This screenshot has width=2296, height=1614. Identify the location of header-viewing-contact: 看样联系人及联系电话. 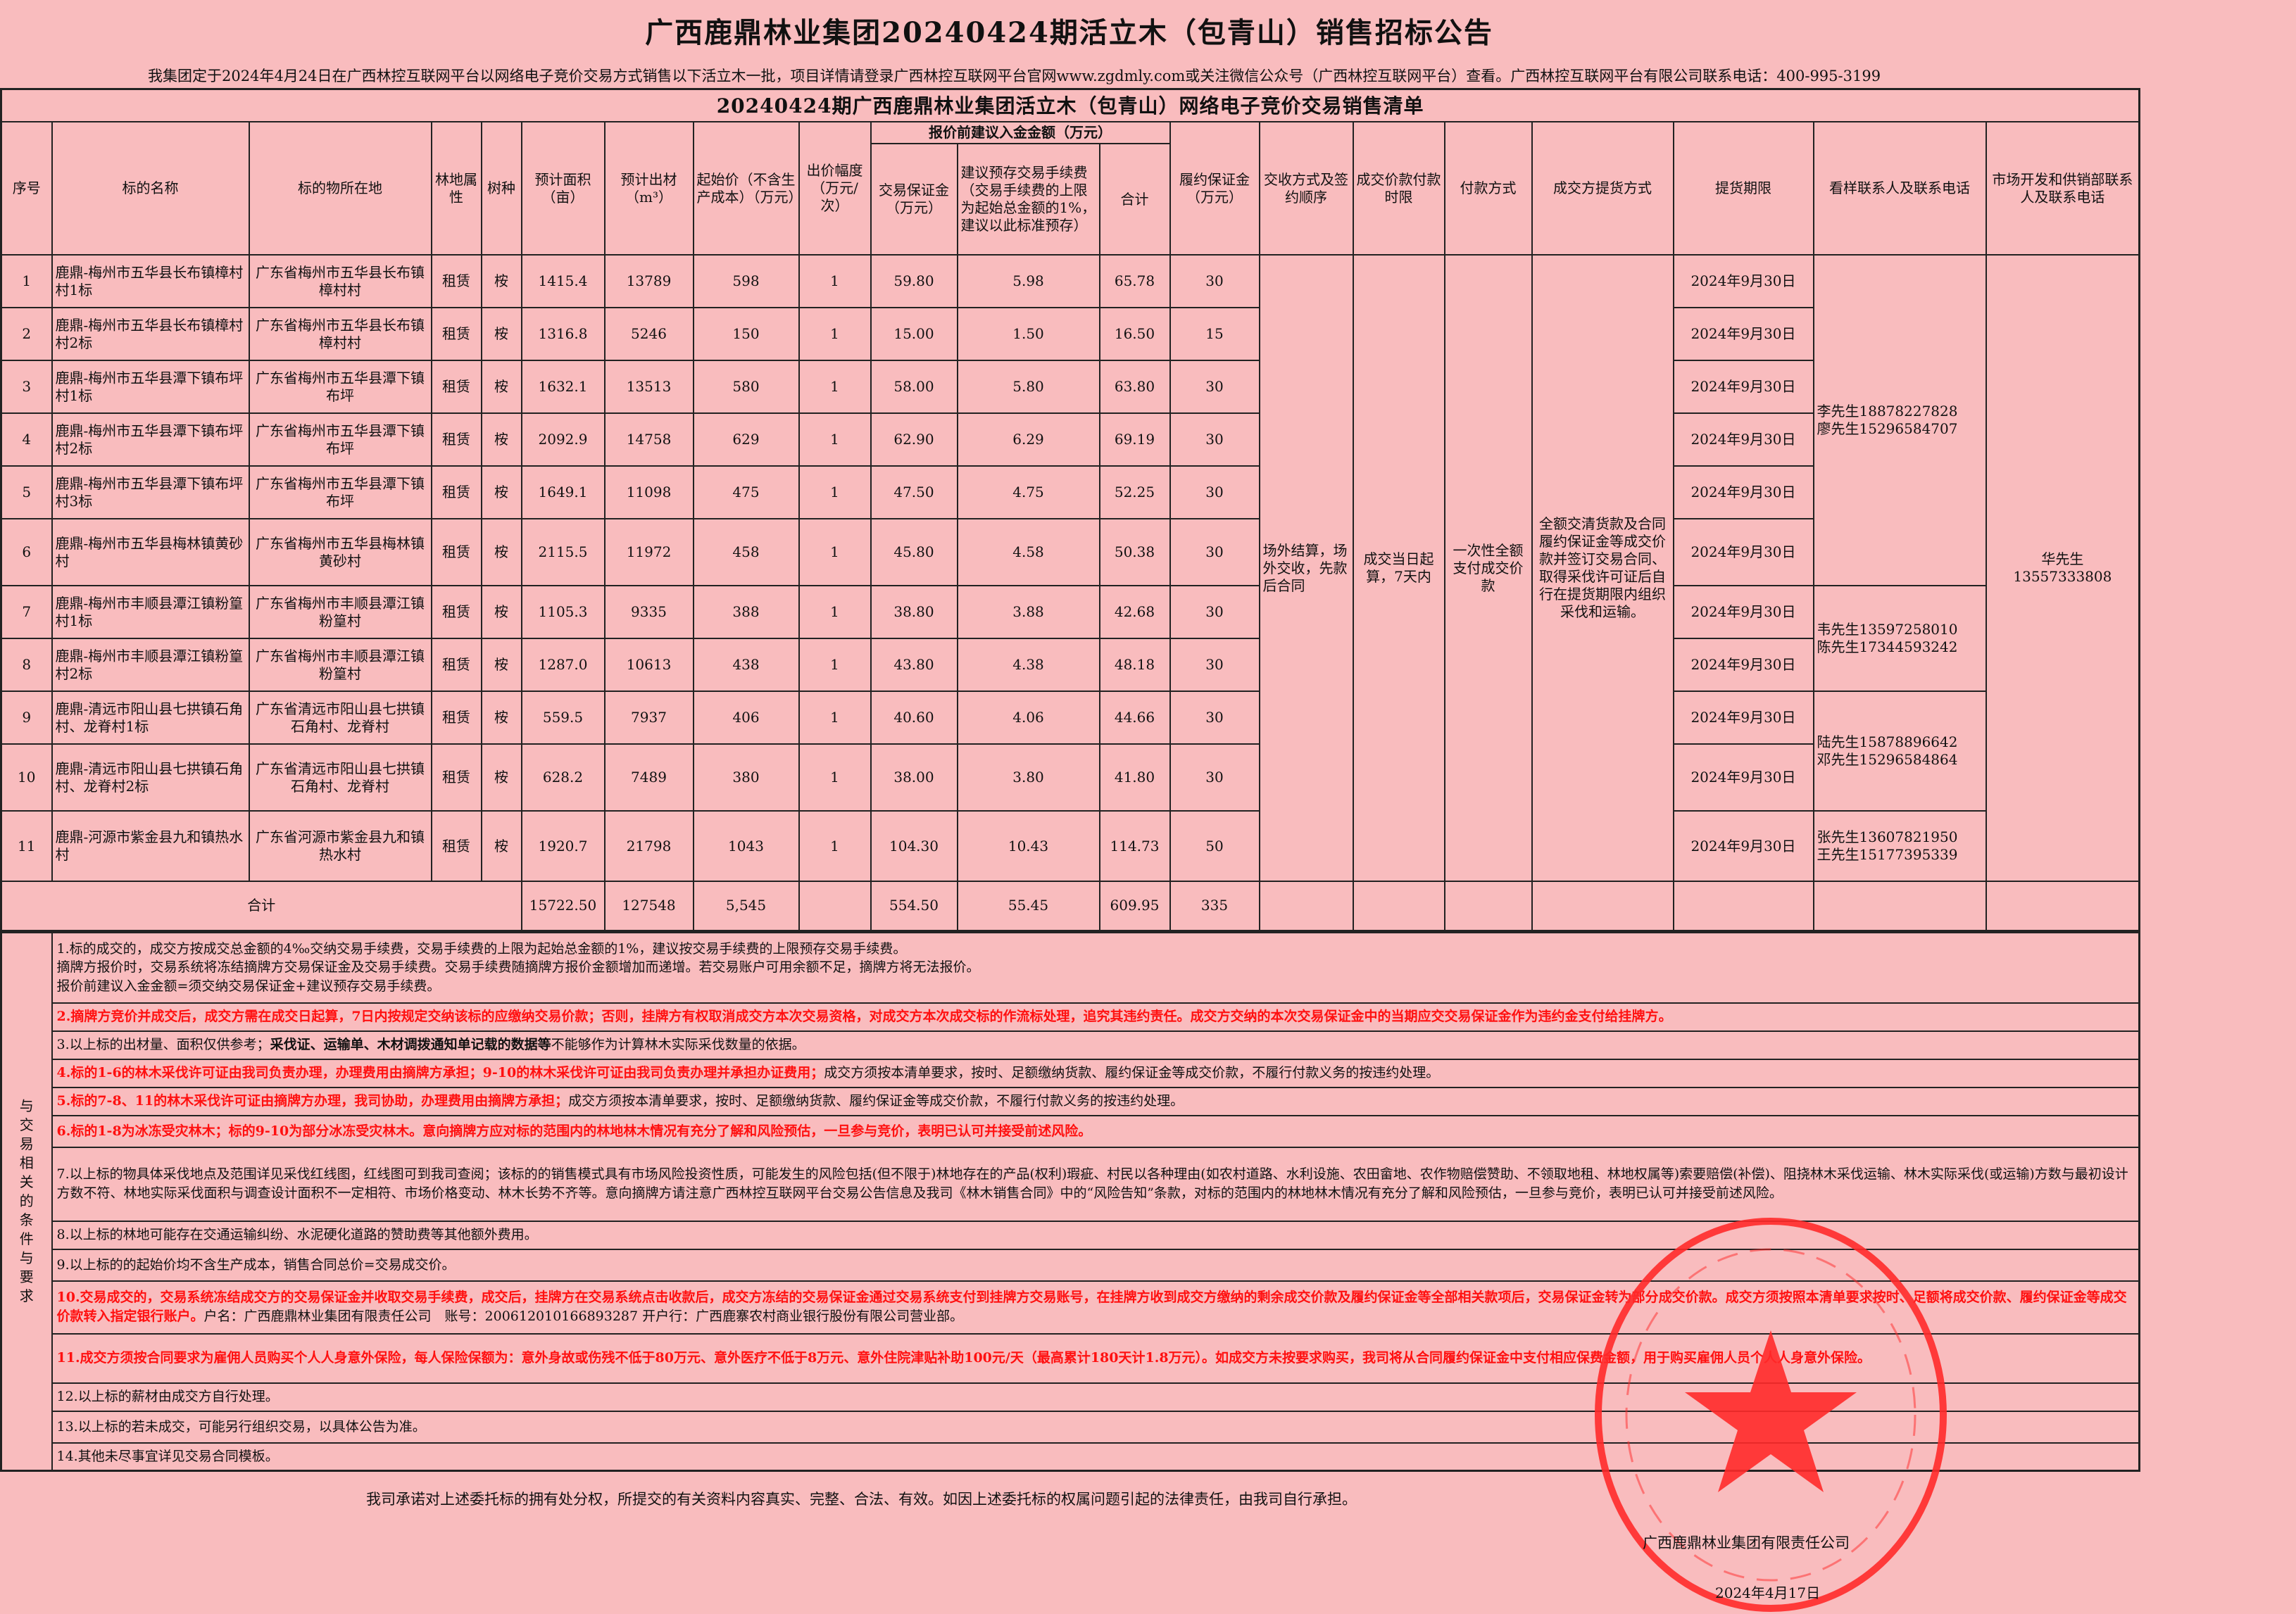
(1899, 188).